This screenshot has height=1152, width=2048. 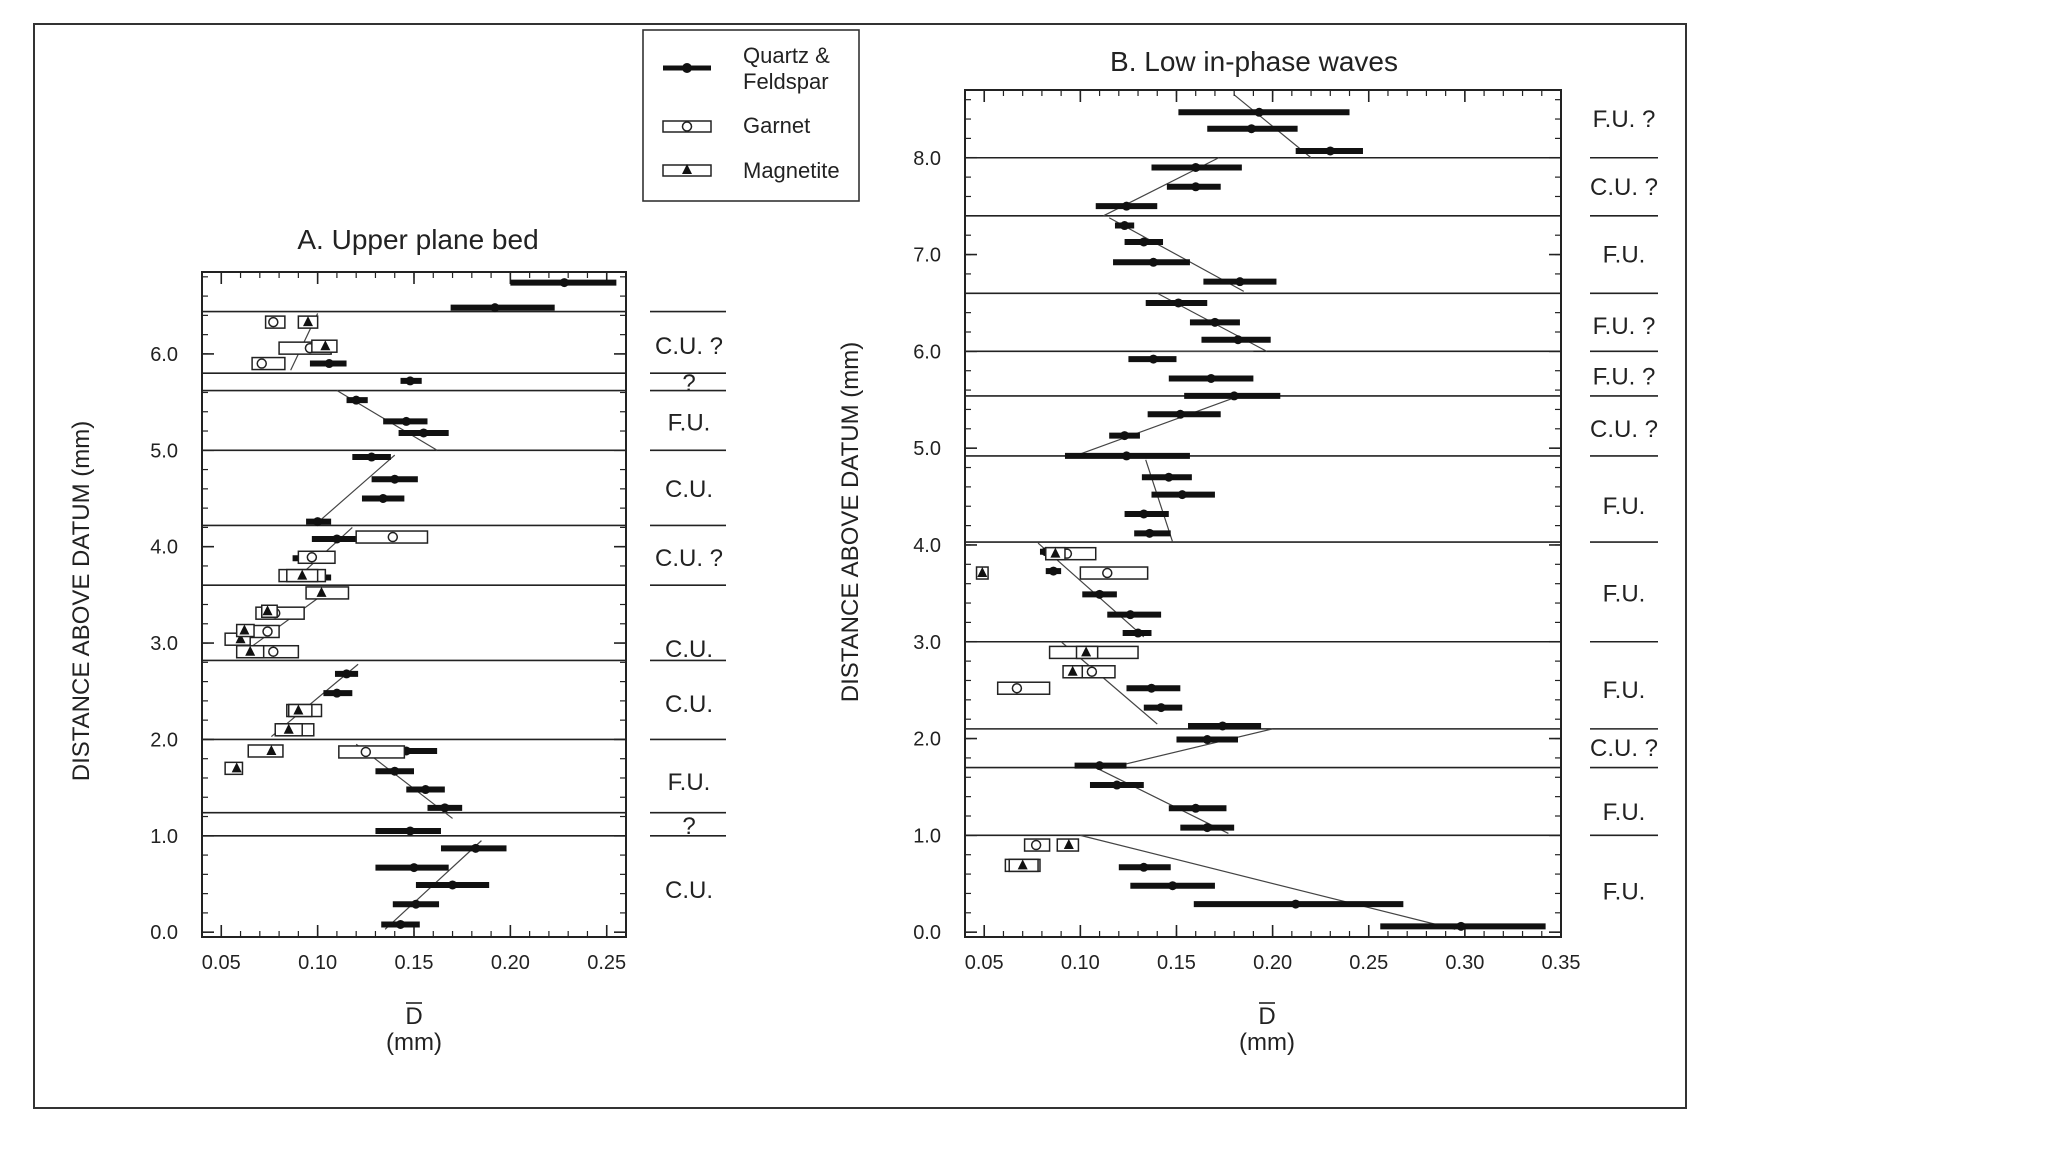 What do you see at coordinates (164, 644) in the screenshot?
I see `panel-a-y-tick-label: 3.0` at bounding box center [164, 644].